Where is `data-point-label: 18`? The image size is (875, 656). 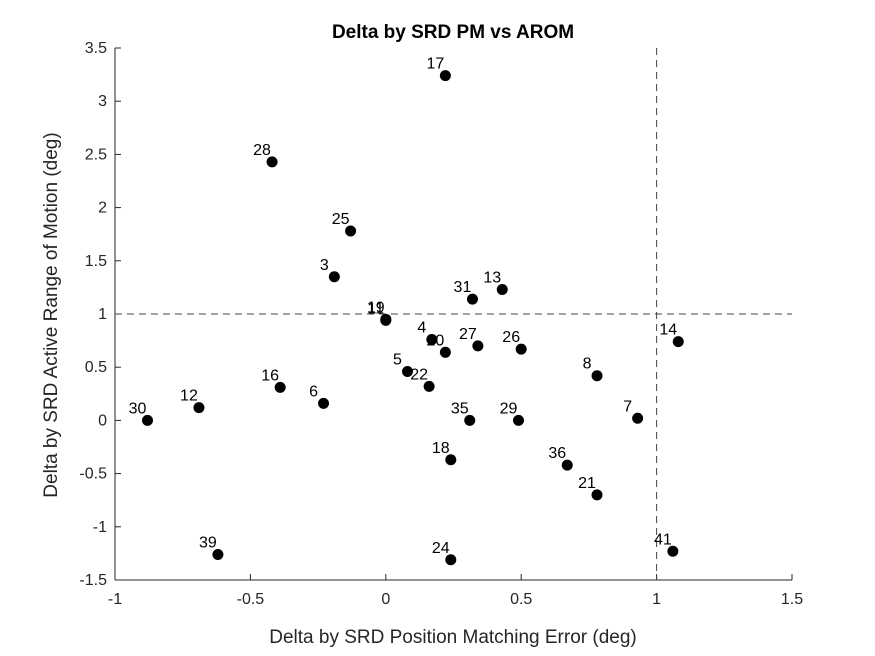 data-point-label: 18 is located at coordinates (441, 448).